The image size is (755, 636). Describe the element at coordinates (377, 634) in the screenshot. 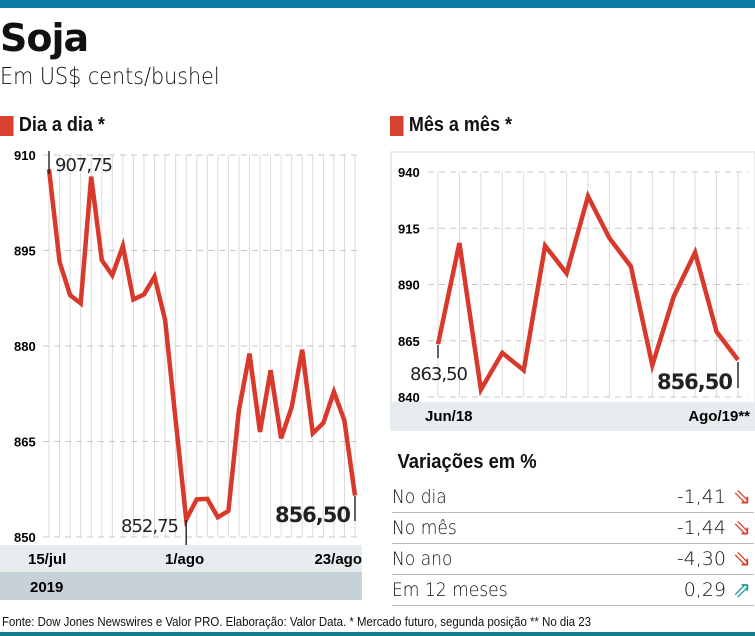

I see `bottom-accent-bar` at that location.